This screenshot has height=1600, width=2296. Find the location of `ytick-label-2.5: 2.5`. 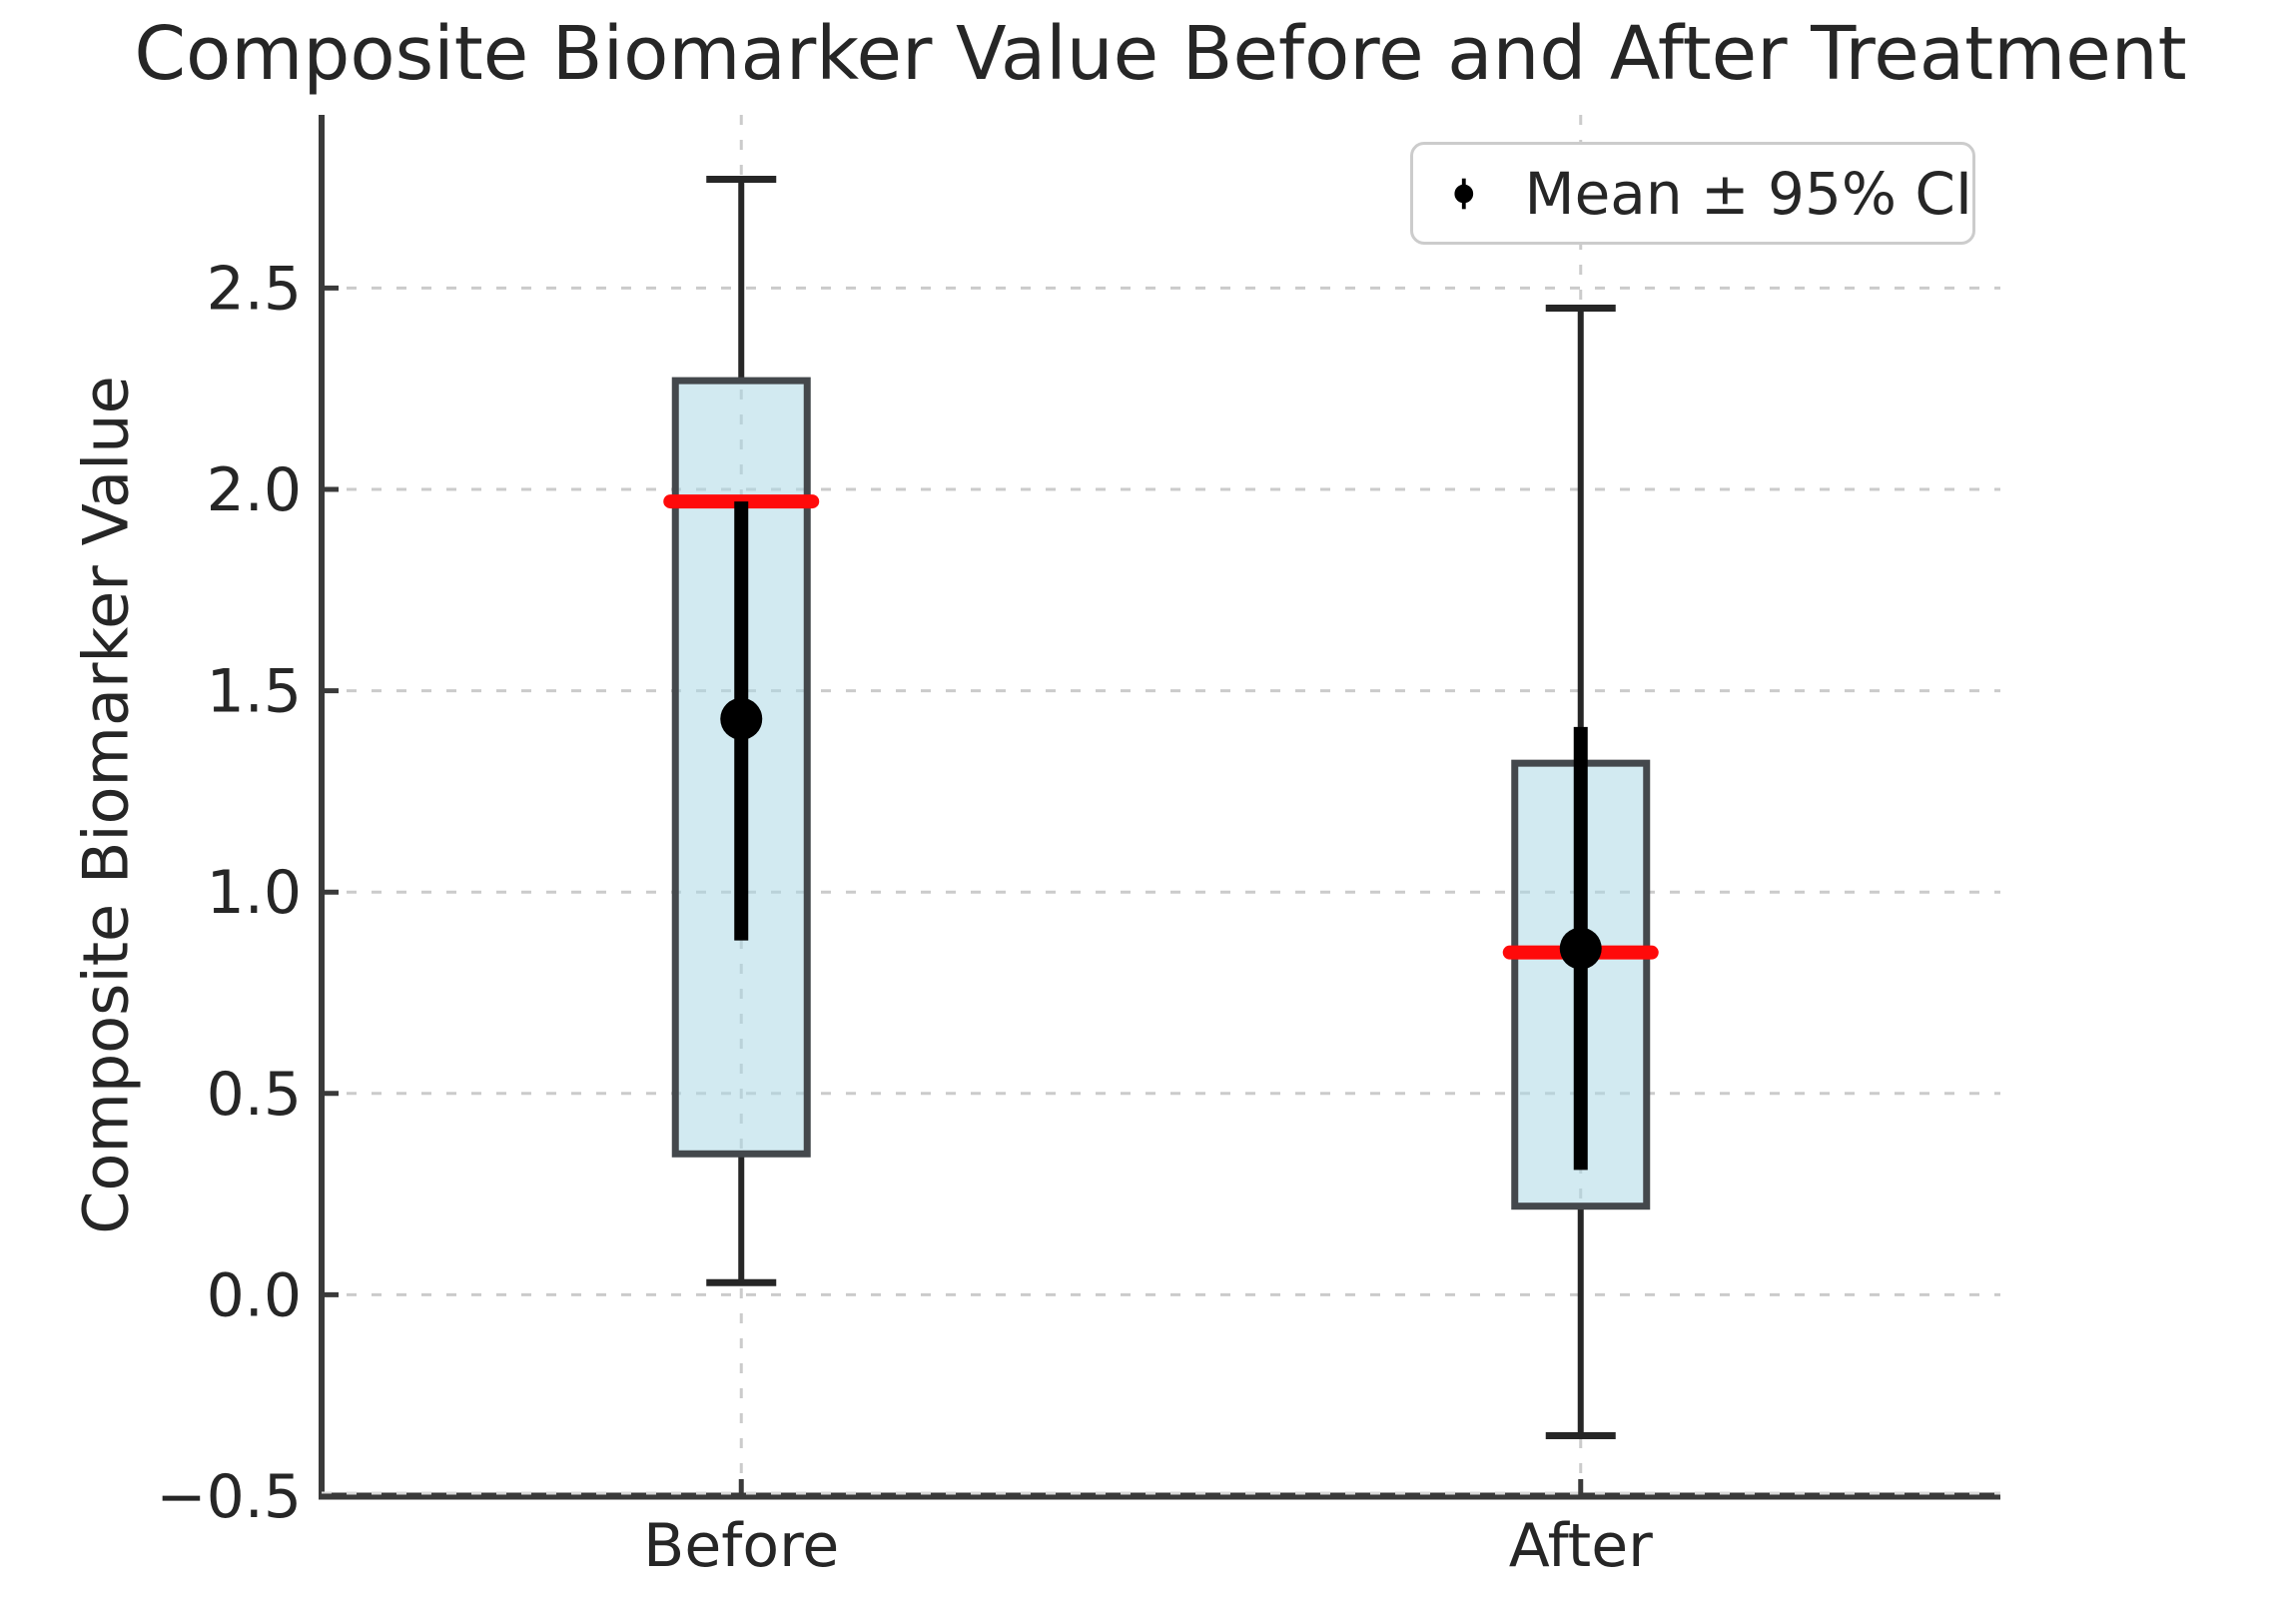

ytick-label-2.5: 2.5 is located at coordinates (255, 289).